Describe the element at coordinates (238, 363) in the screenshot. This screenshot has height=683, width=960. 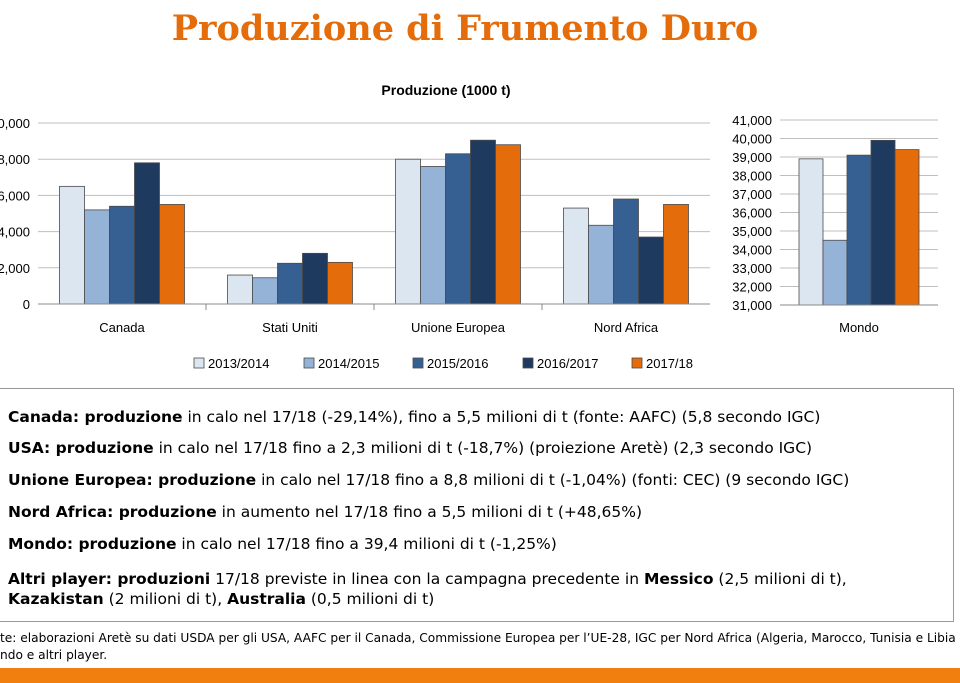
I see `legend-label: 2013/2014` at that location.